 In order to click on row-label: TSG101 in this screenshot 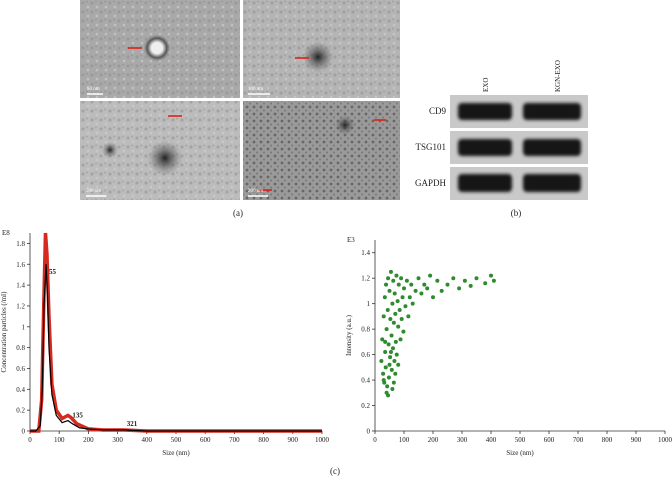, I will do `click(430, 147)`.